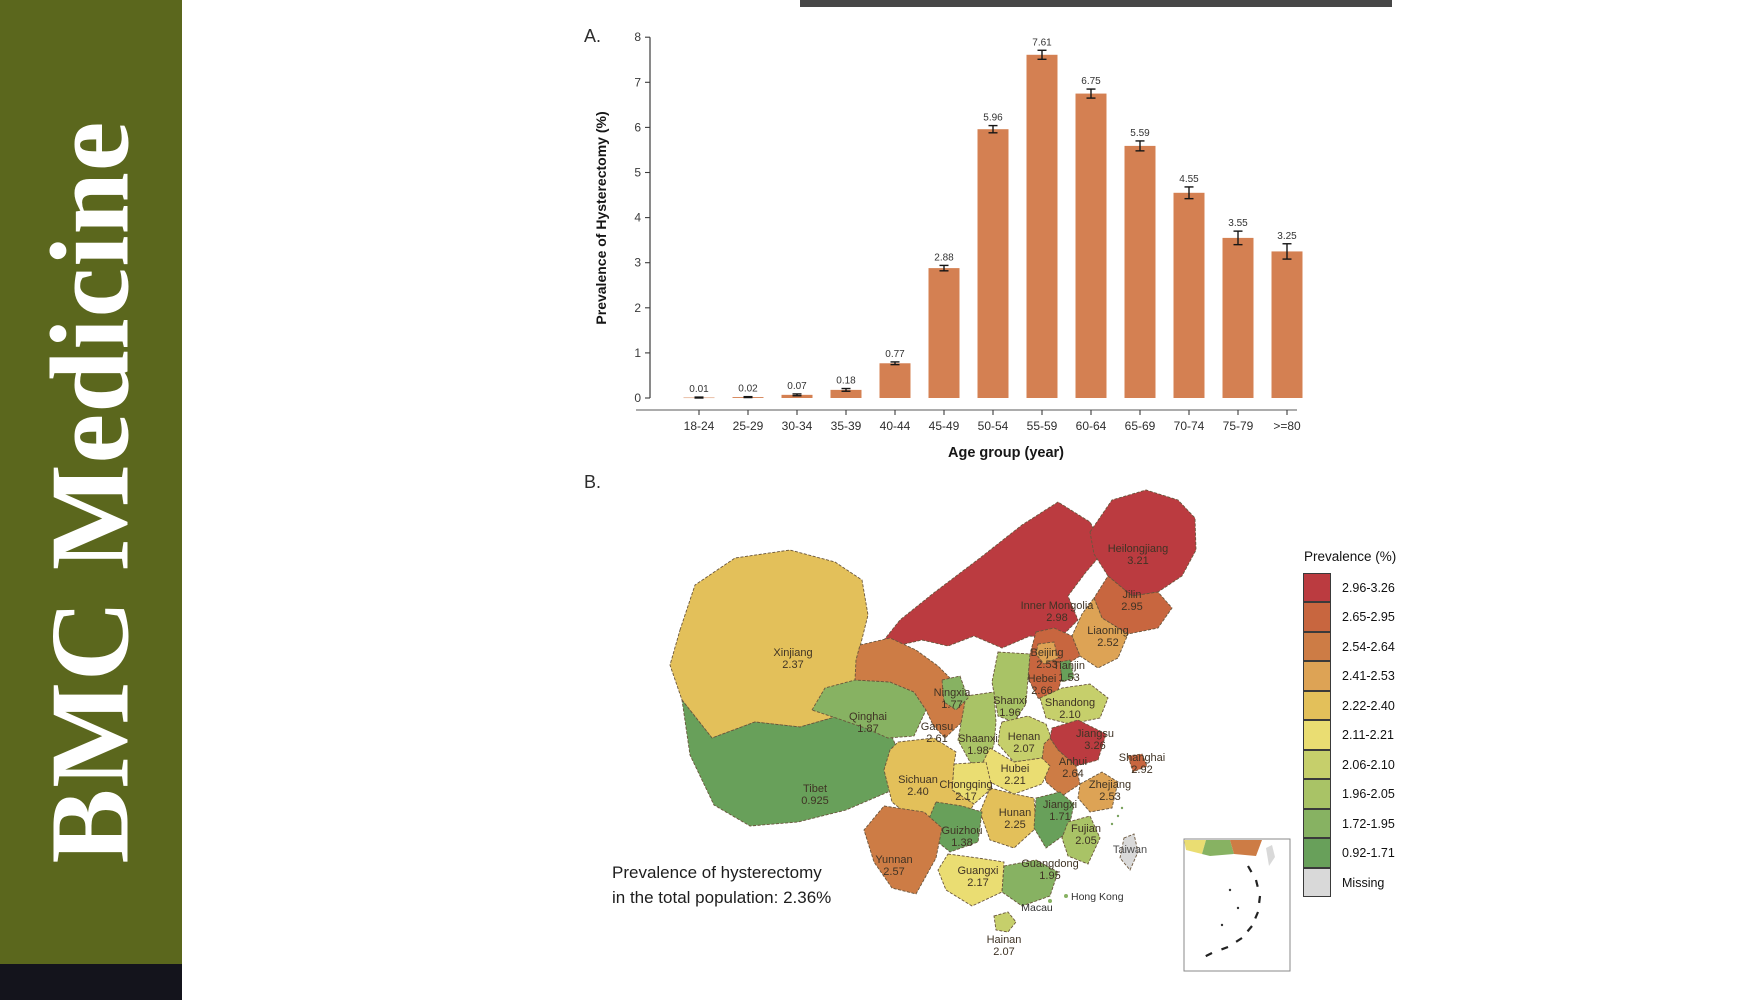 The image size is (1760, 1000). Describe the element at coordinates (637, 353) in the screenshot. I see `y-tick-label: 1` at that location.